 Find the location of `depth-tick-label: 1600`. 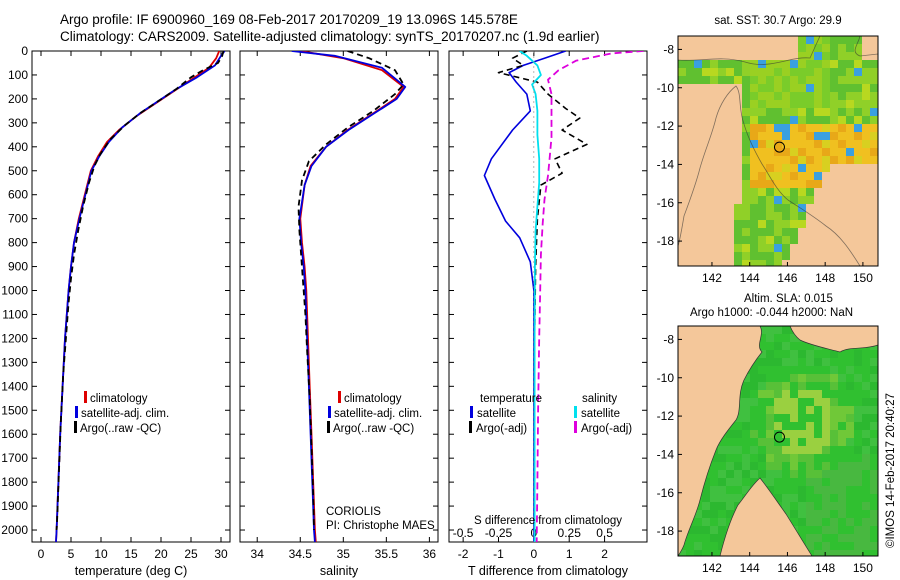

depth-tick-label: 1600 is located at coordinates (14, 434).